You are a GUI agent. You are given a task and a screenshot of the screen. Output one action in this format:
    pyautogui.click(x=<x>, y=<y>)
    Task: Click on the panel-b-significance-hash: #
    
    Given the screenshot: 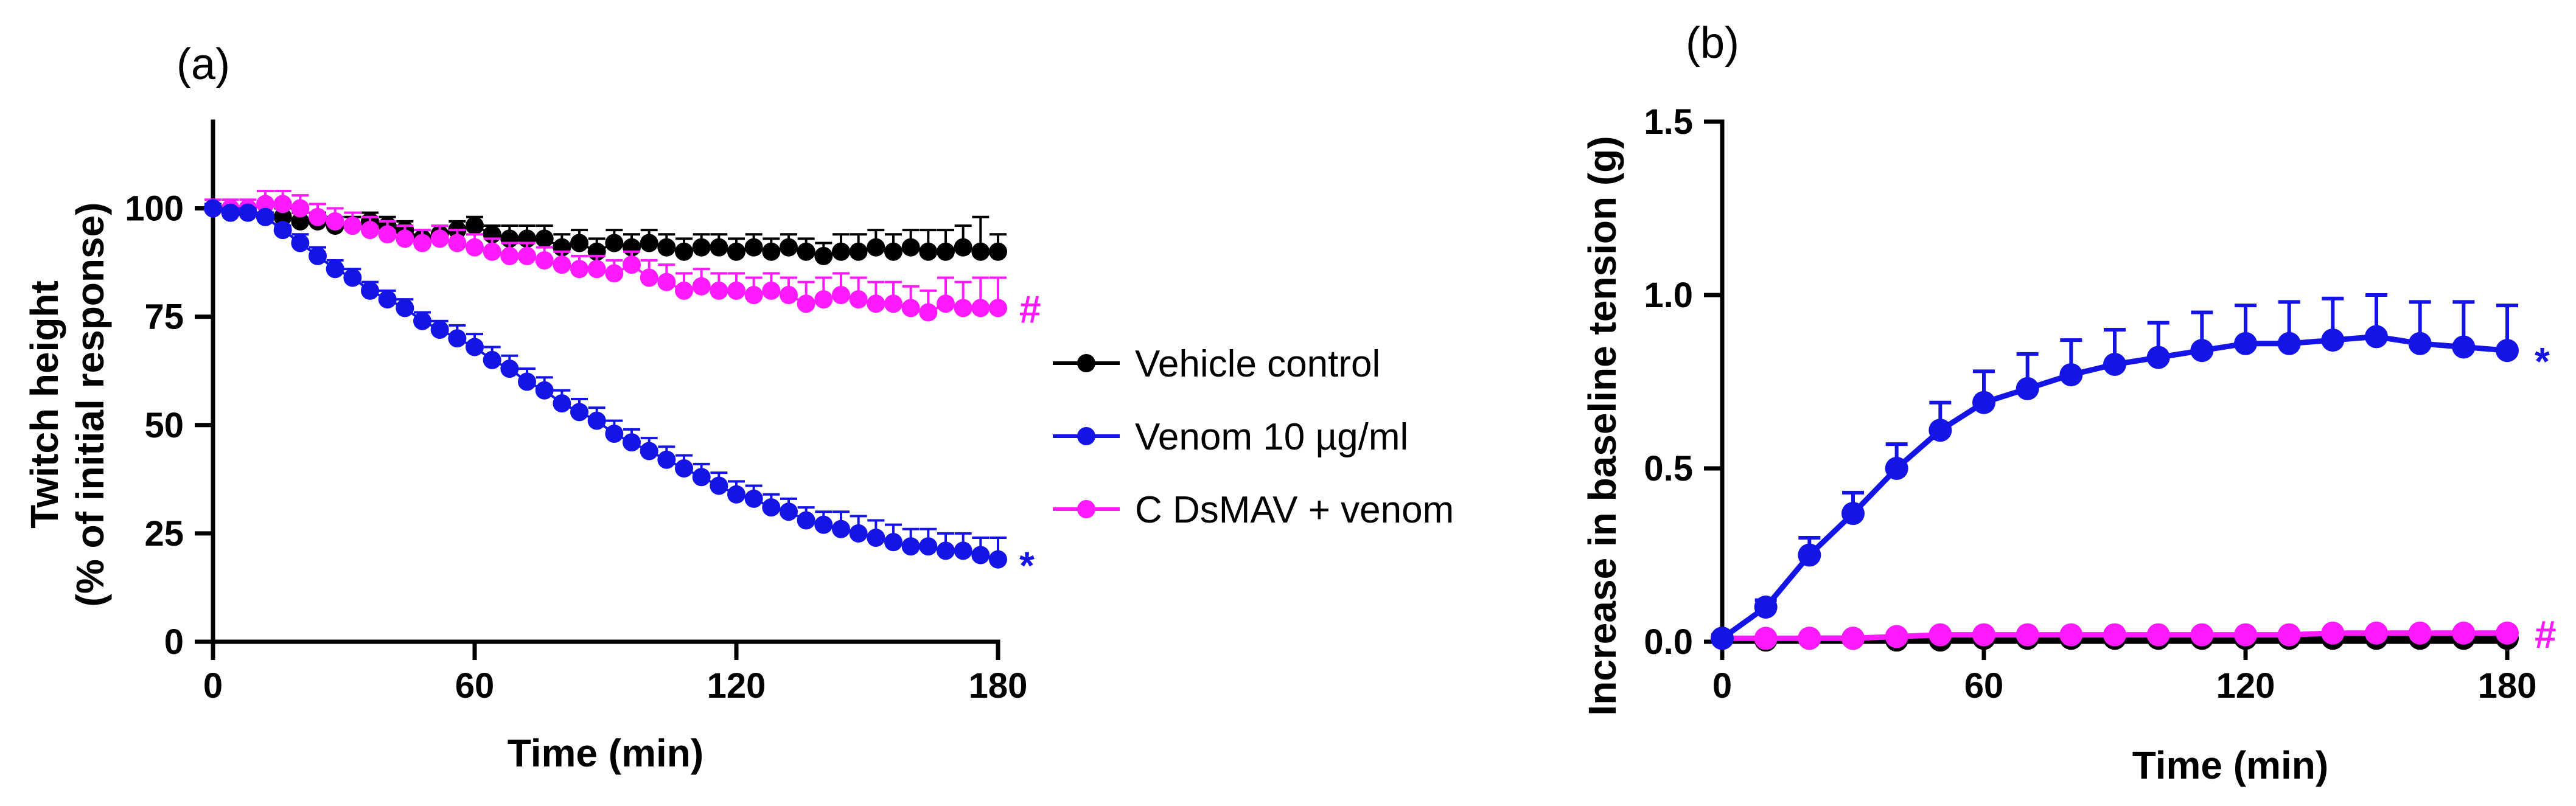 What is the action you would take?
    pyautogui.click(x=2546, y=634)
    